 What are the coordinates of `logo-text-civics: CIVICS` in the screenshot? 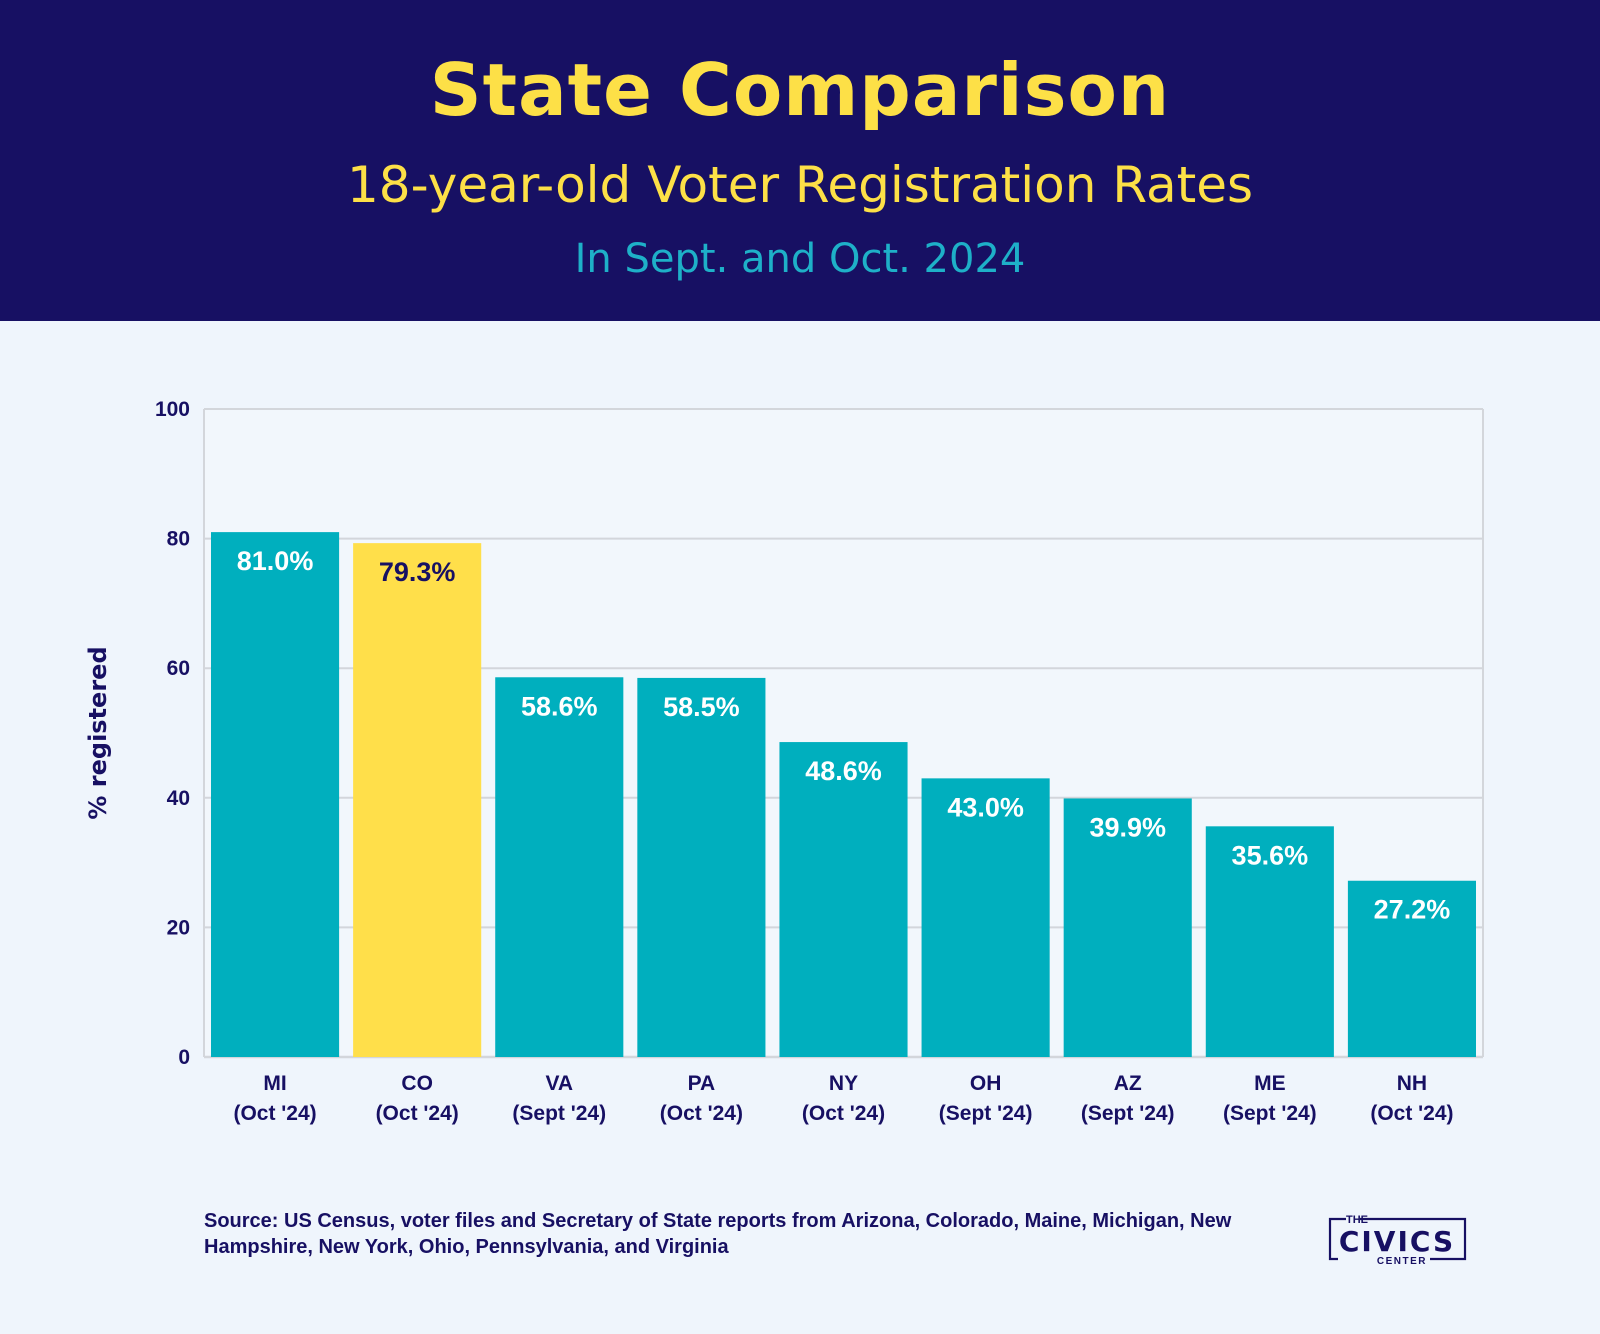 It's located at (1397, 1241).